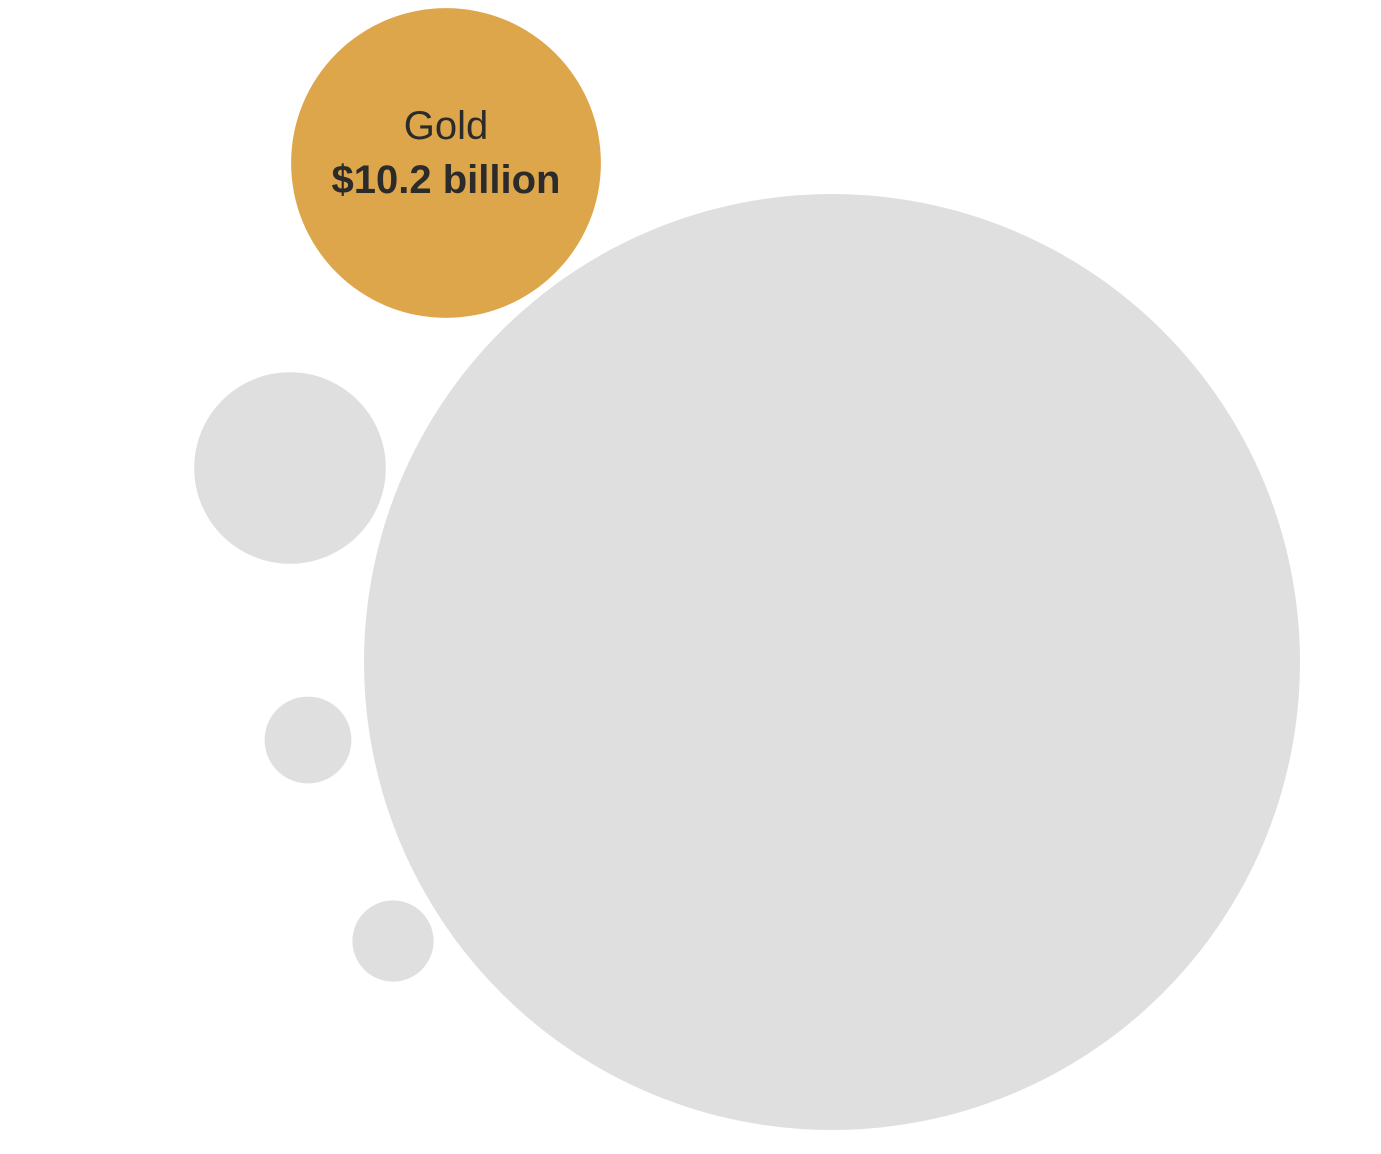  What do you see at coordinates (446, 180) in the screenshot?
I see `bubble-value-label: $10.2 billion` at bounding box center [446, 180].